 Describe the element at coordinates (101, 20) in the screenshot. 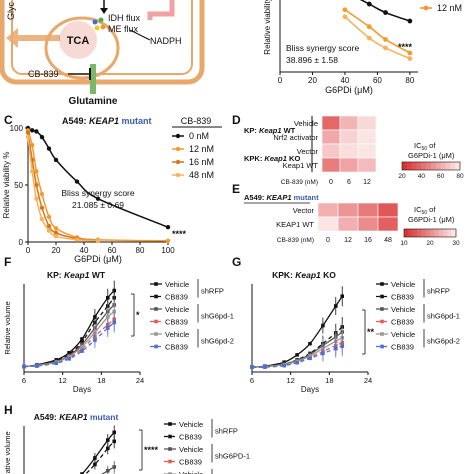

I see `dot-green` at that location.